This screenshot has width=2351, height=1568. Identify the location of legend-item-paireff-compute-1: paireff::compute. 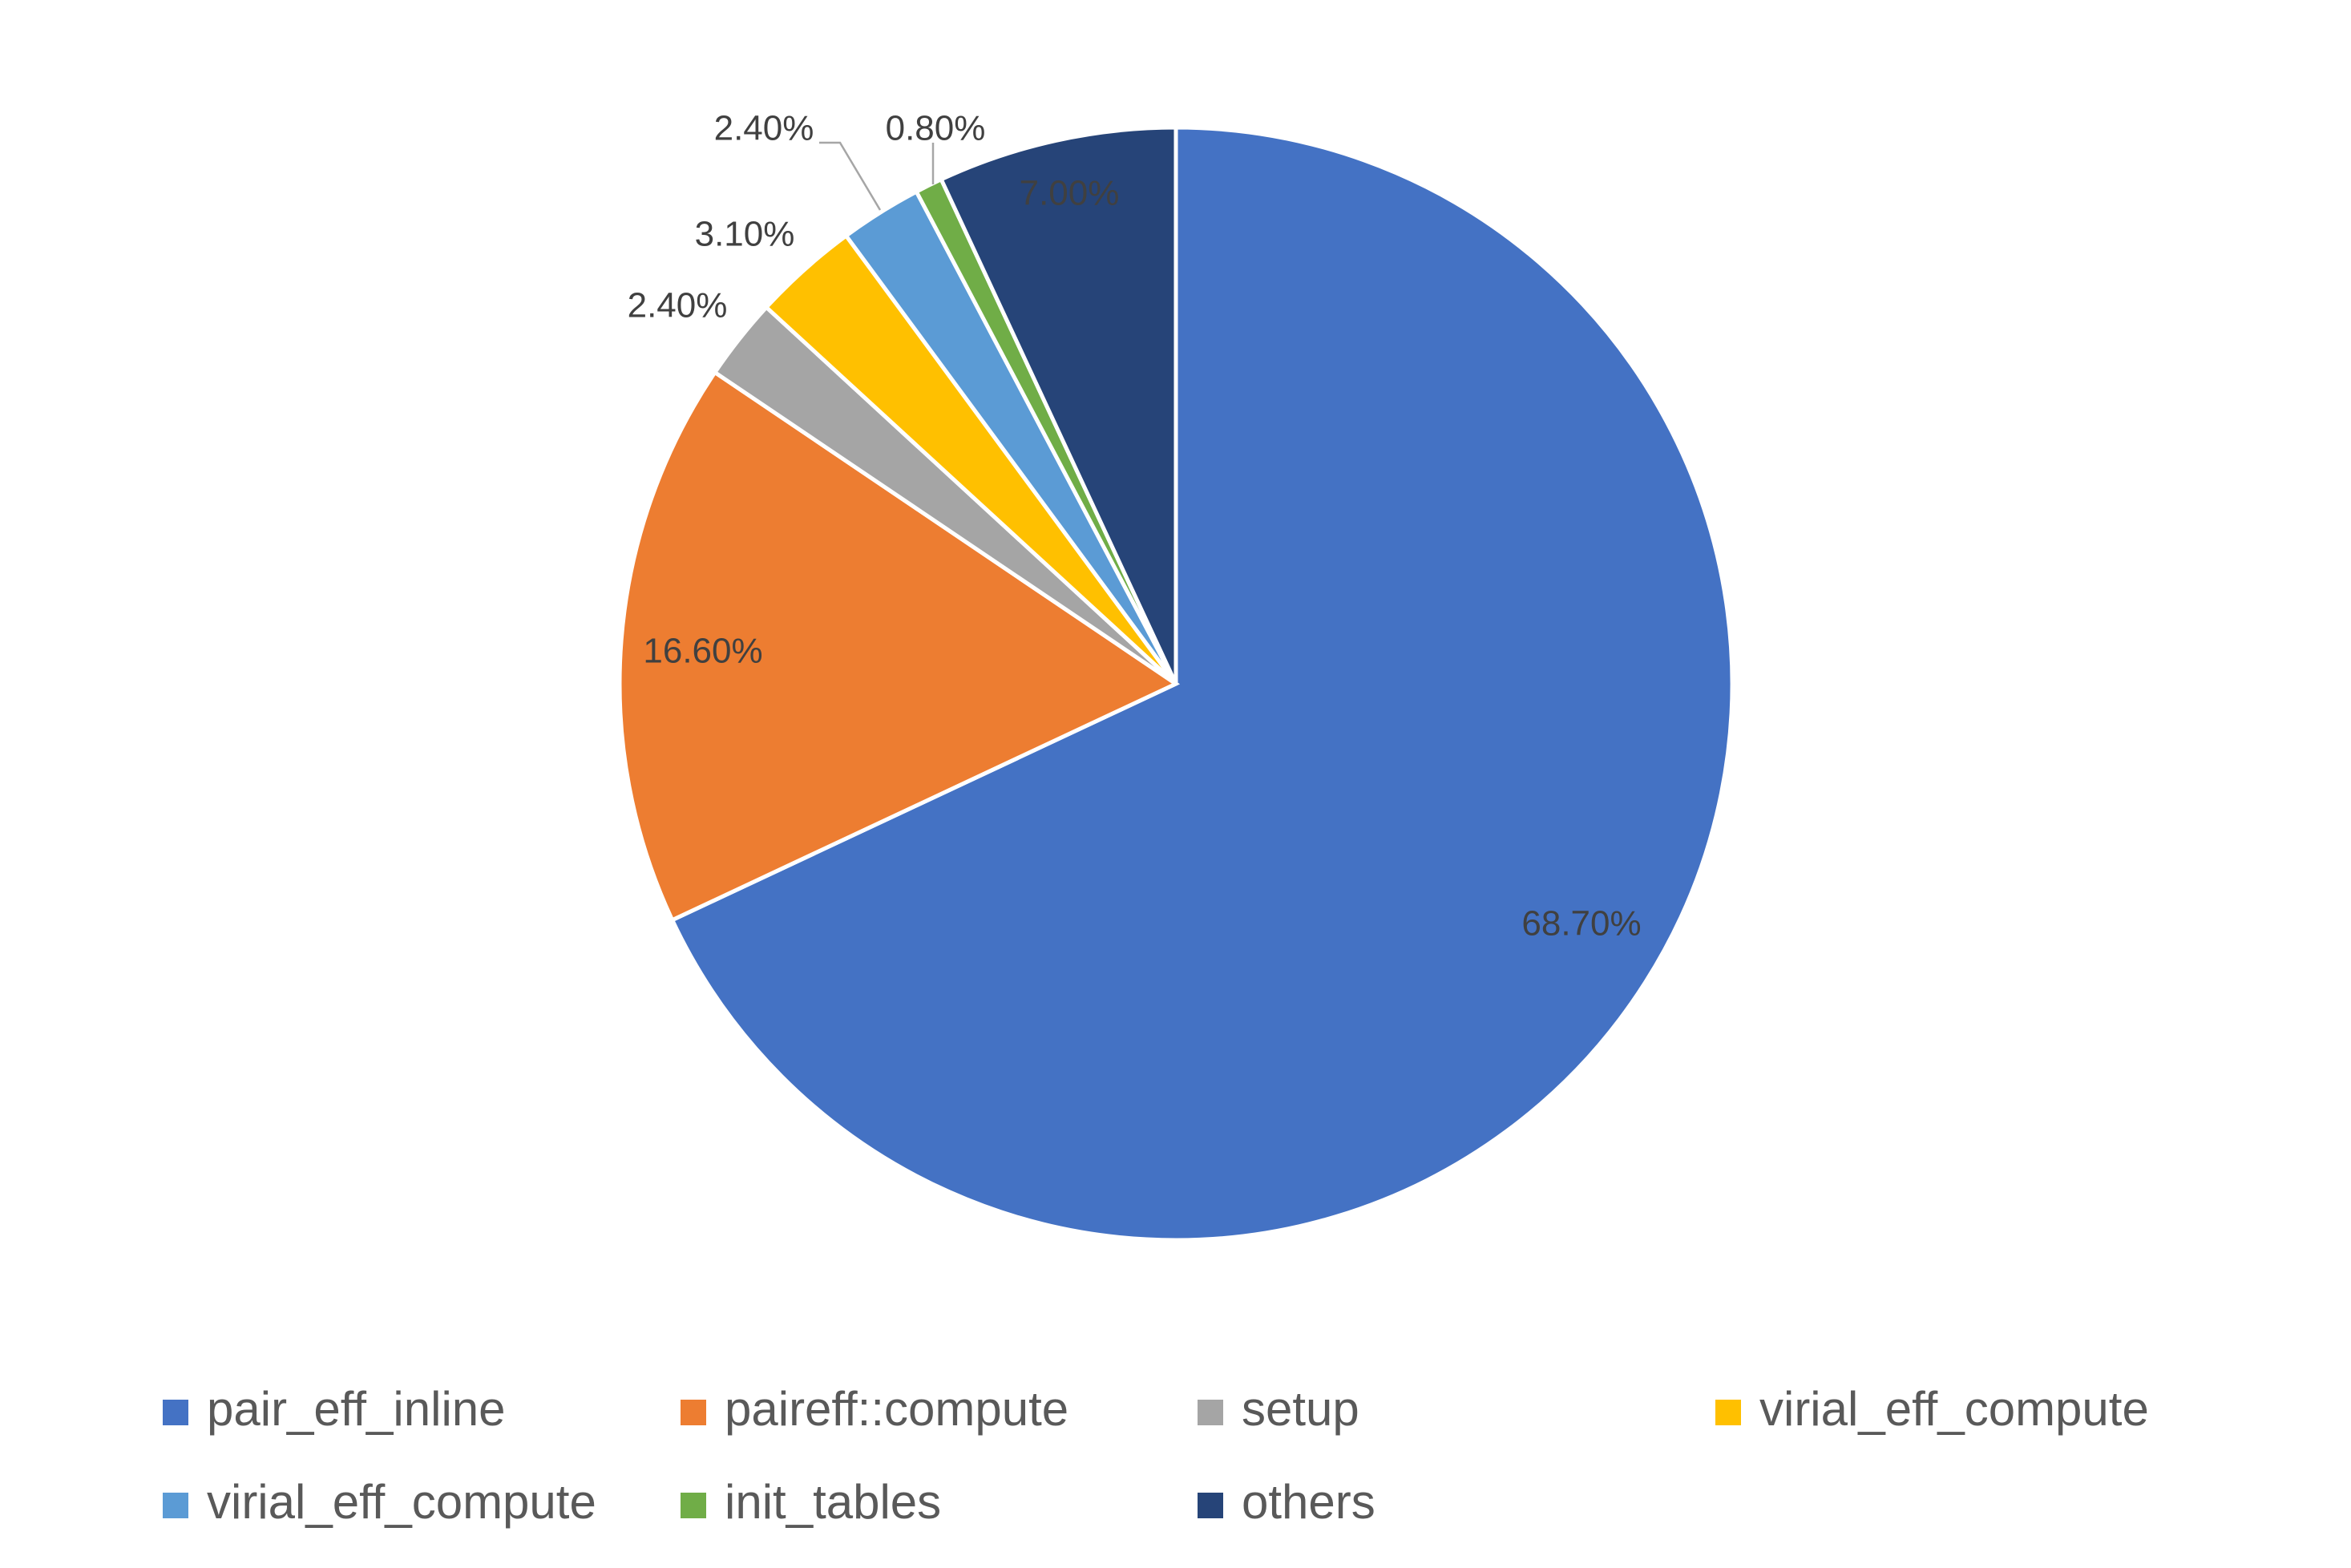
(874, 1409).